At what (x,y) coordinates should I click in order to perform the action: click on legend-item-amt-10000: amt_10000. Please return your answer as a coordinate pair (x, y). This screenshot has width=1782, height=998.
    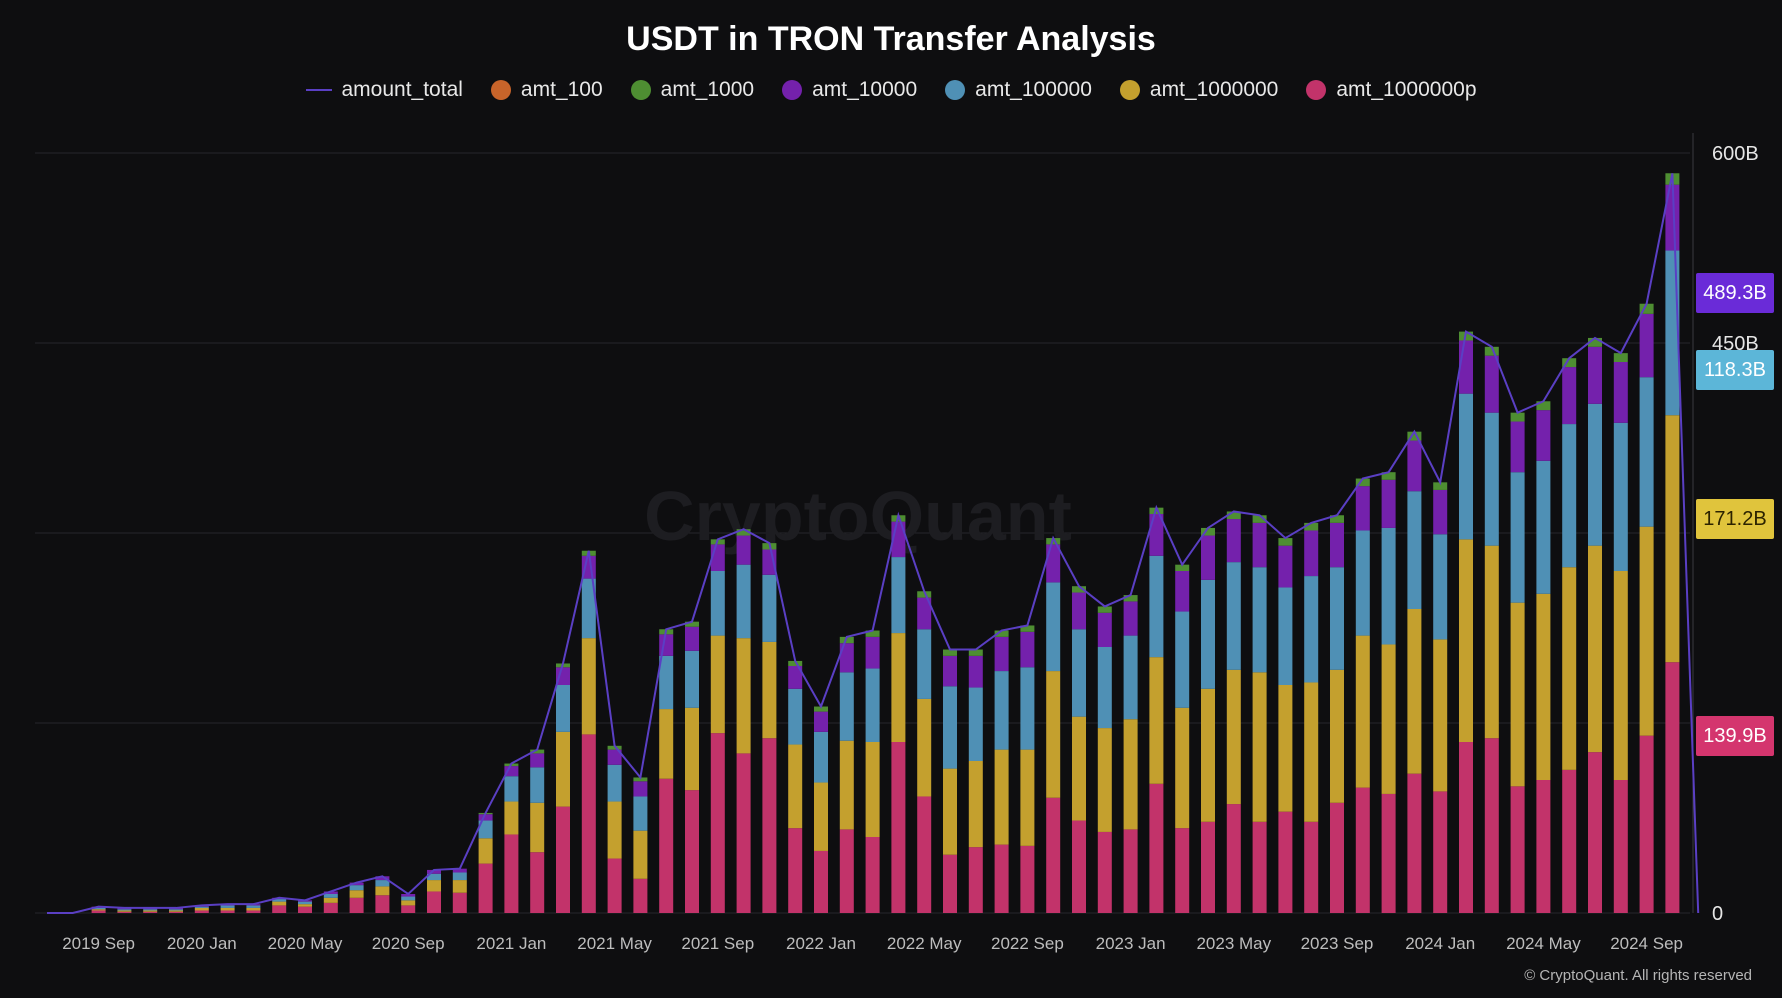
    Looking at the image, I should click on (849, 90).